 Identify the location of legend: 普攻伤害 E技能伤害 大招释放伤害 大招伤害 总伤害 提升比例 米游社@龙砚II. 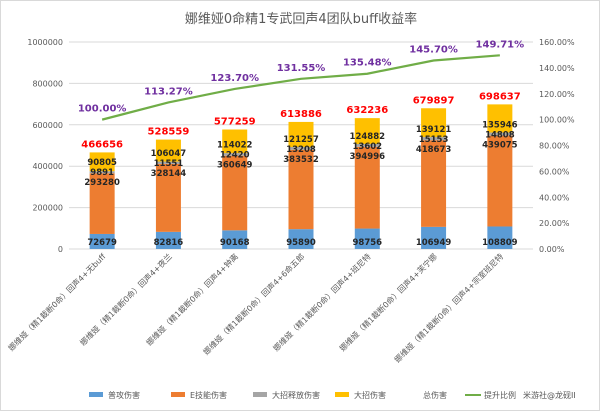
(332, 395).